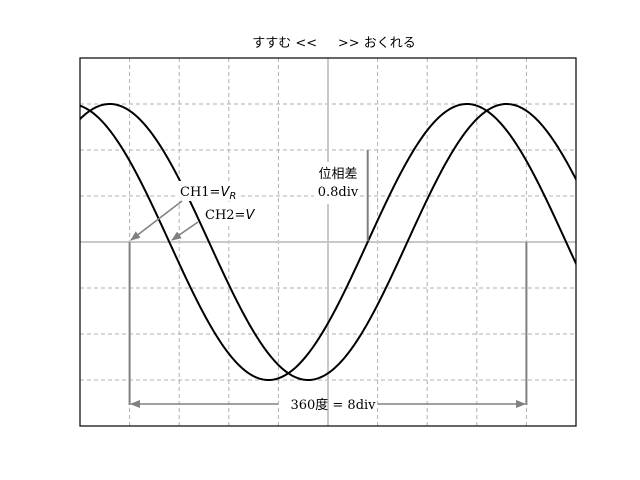  Describe the element at coordinates (333, 405) in the screenshot. I see `period-label: 360度 = 8div` at that location.